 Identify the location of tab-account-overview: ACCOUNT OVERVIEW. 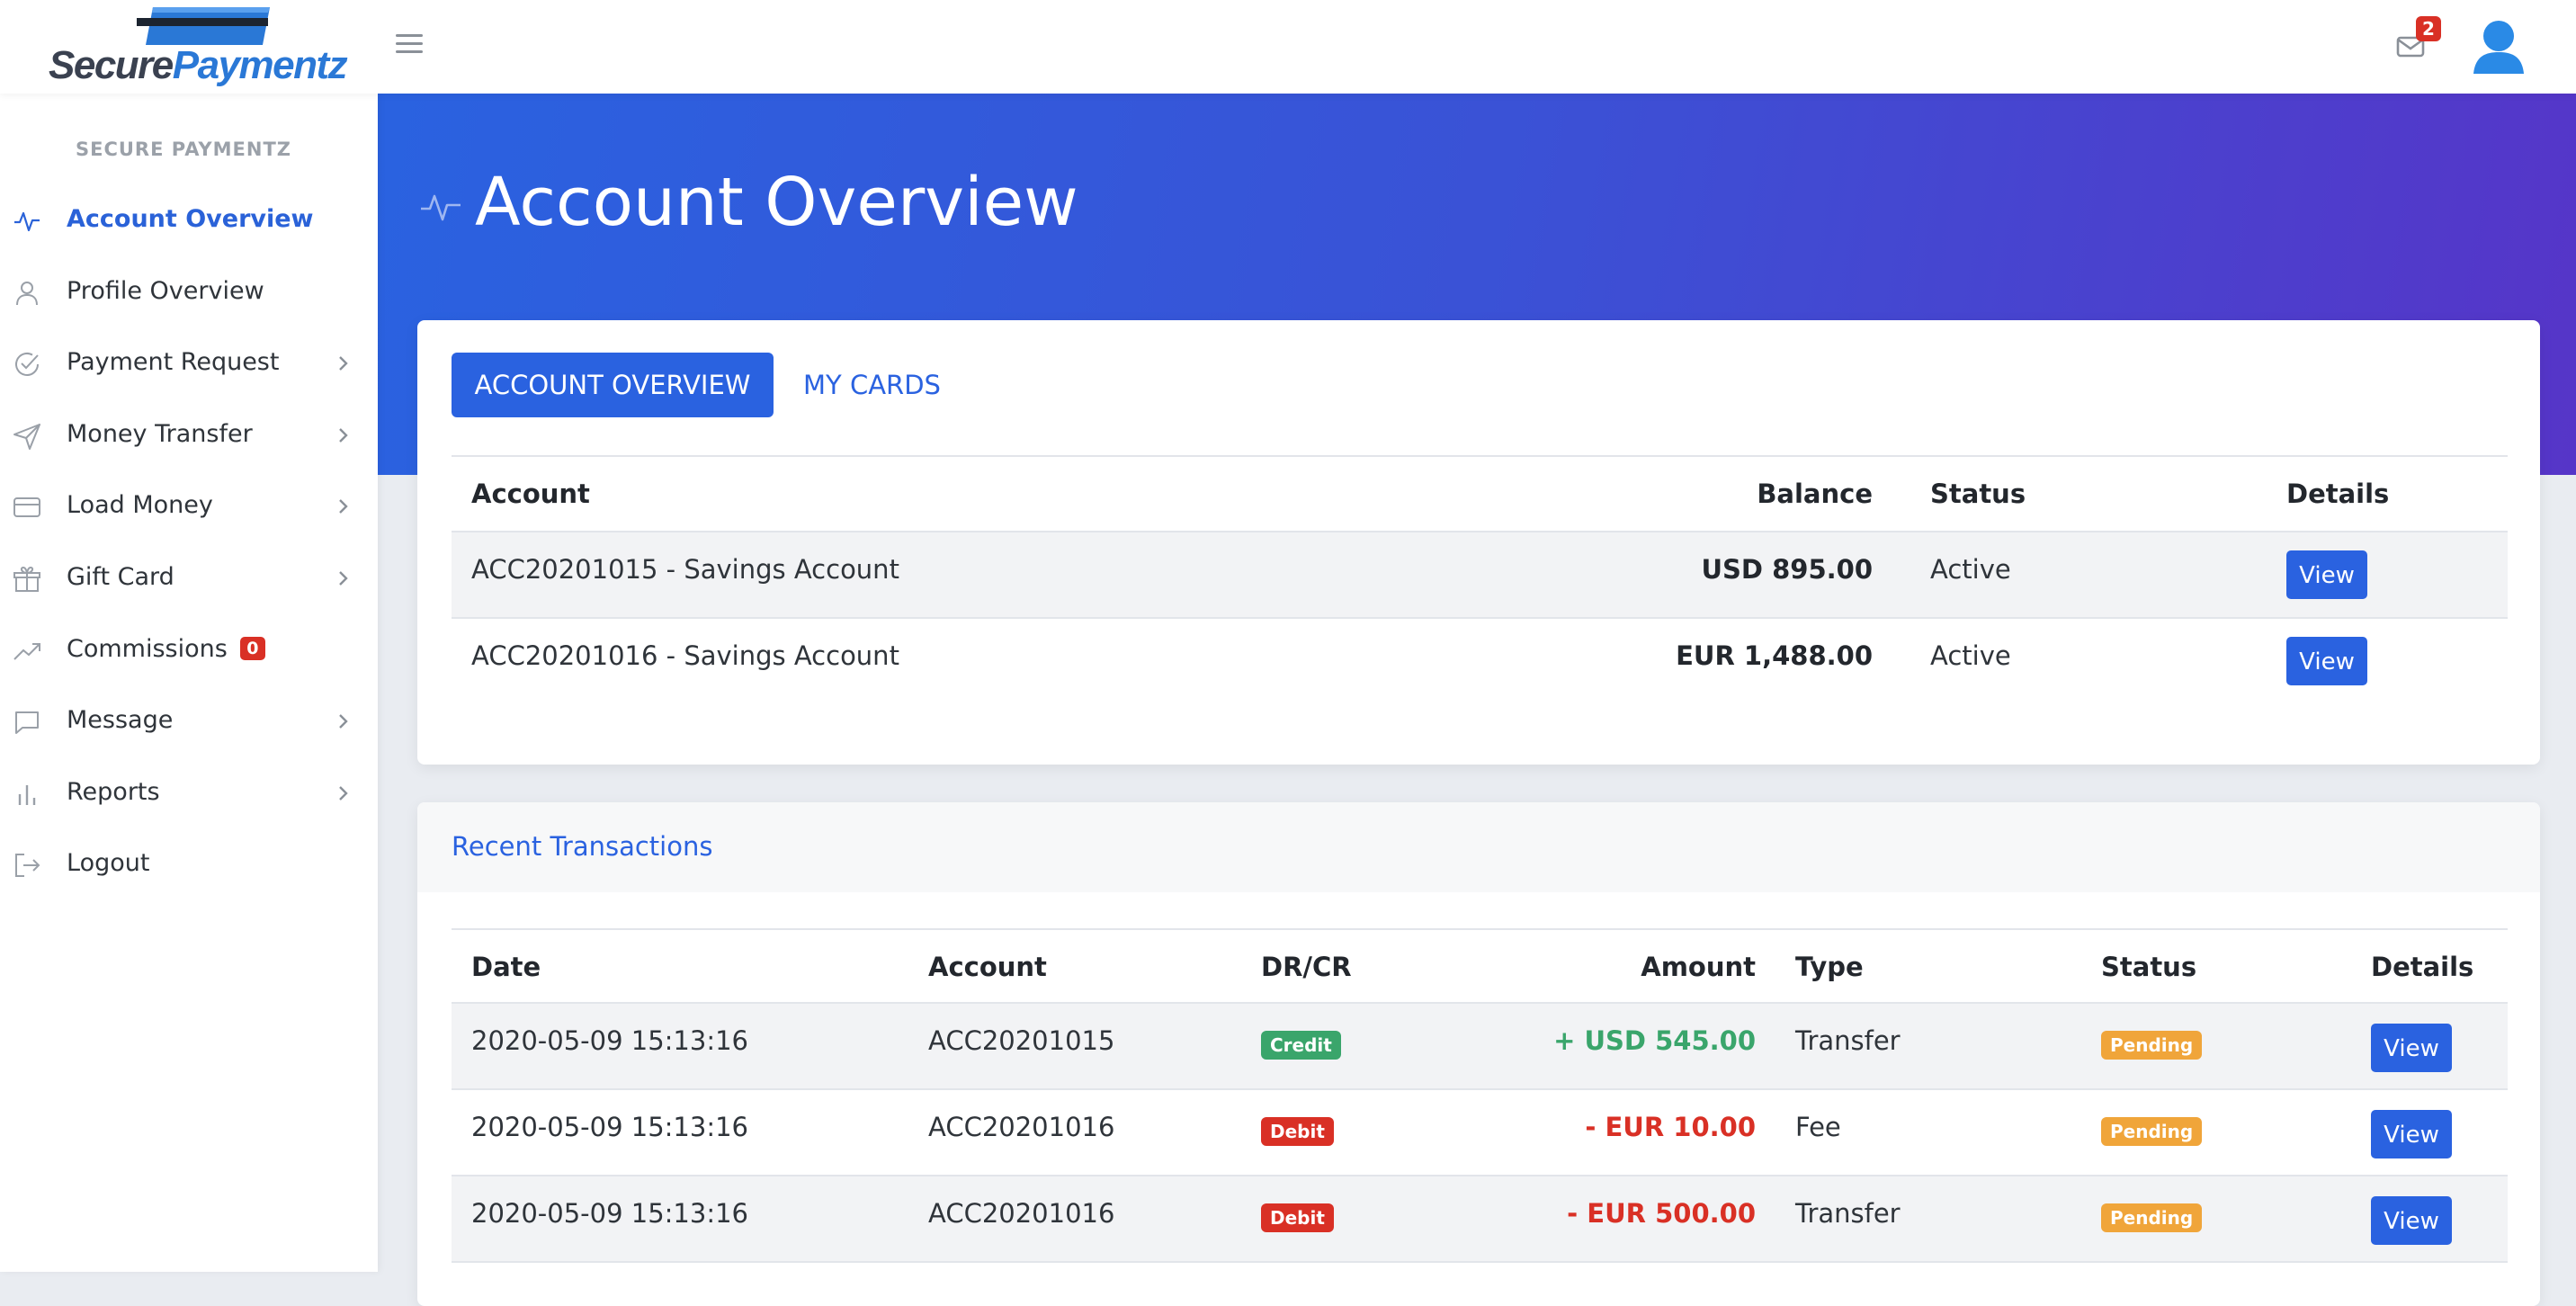
(613, 385).